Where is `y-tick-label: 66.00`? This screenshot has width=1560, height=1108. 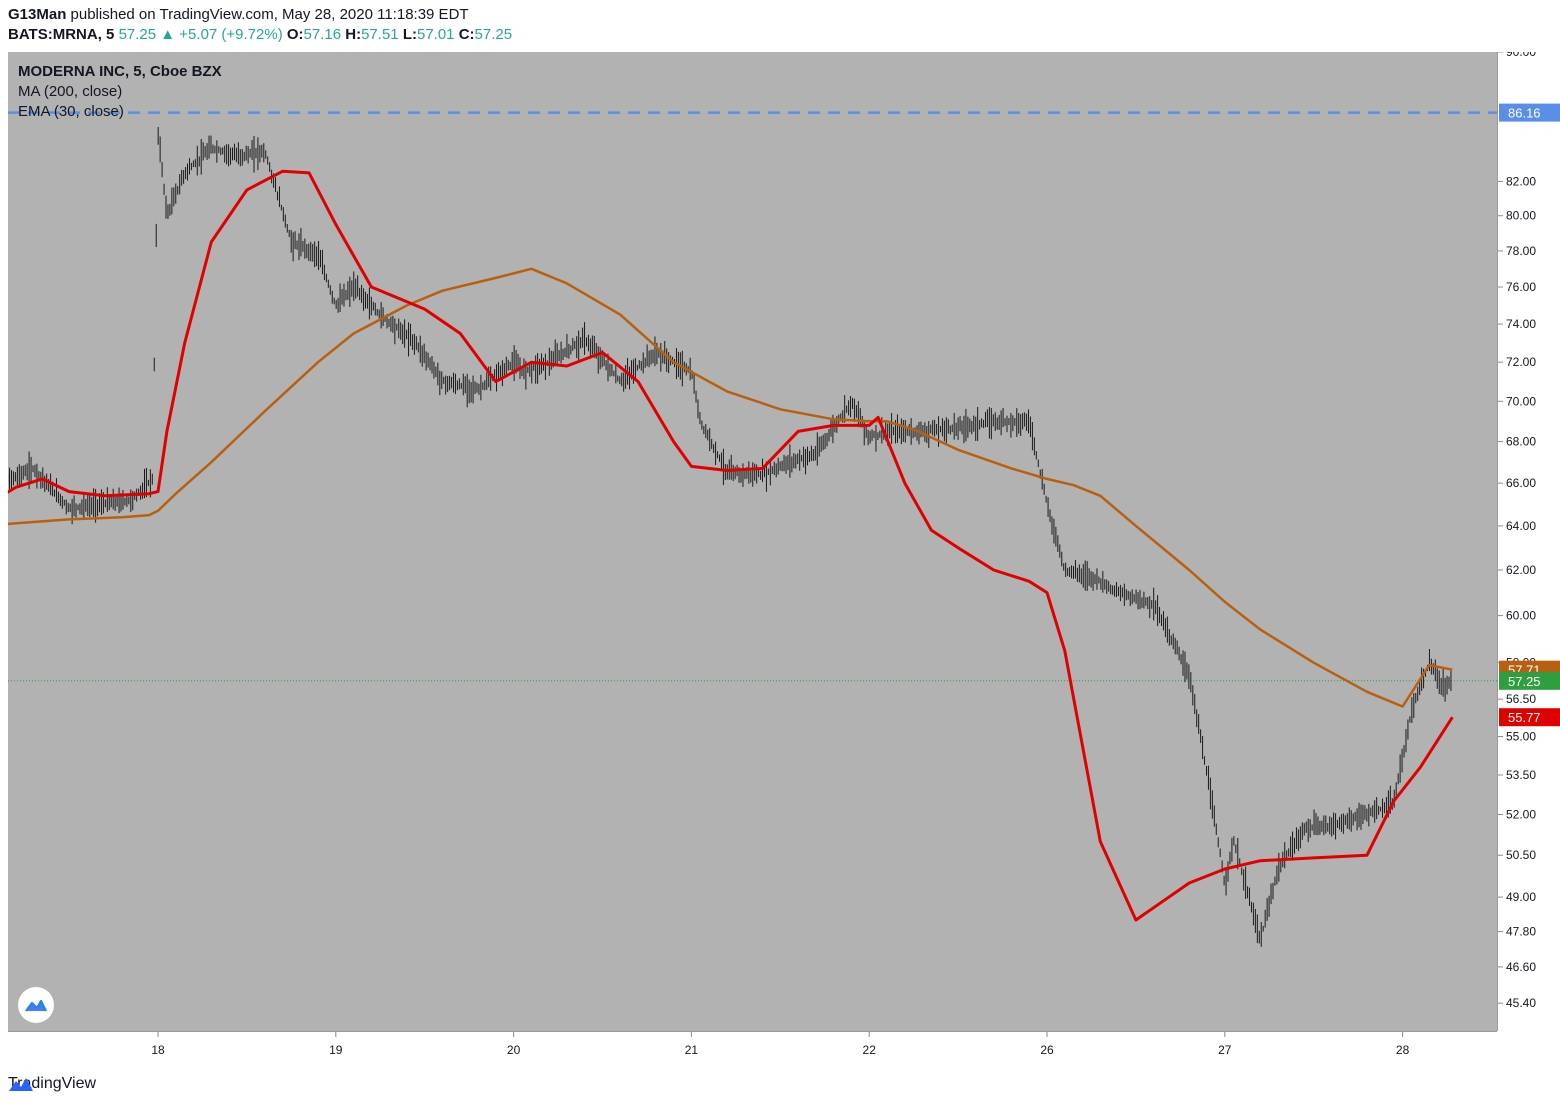 y-tick-label: 66.00 is located at coordinates (1521, 483).